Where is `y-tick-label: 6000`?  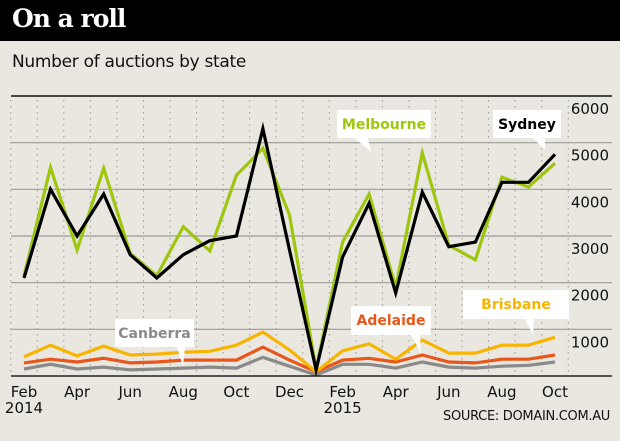 y-tick-label: 6000 is located at coordinates (590, 109).